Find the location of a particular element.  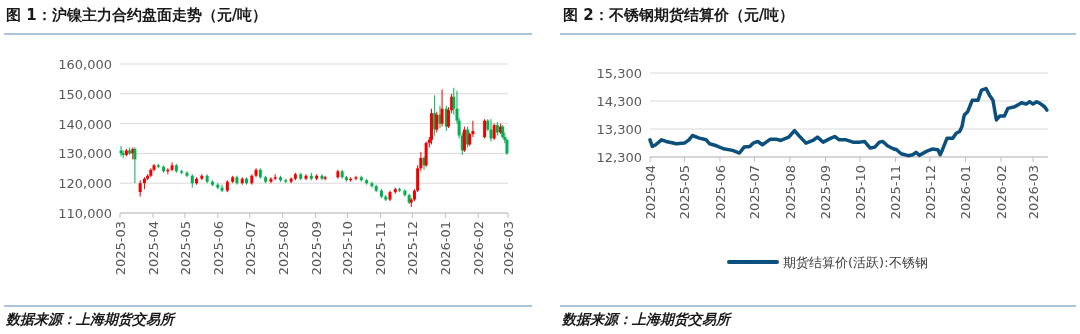

chart-title: 图 1：沪镍主力合约盘面走势（元/吨） is located at coordinates (137, 15).